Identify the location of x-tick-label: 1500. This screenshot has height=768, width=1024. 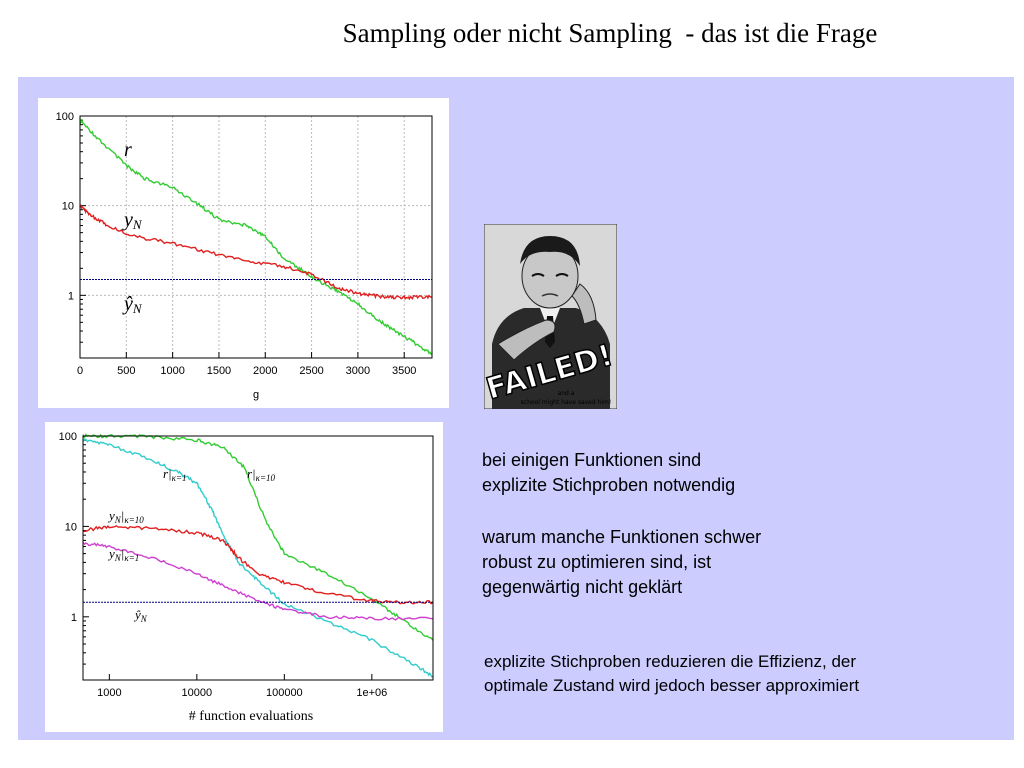
(219, 371).